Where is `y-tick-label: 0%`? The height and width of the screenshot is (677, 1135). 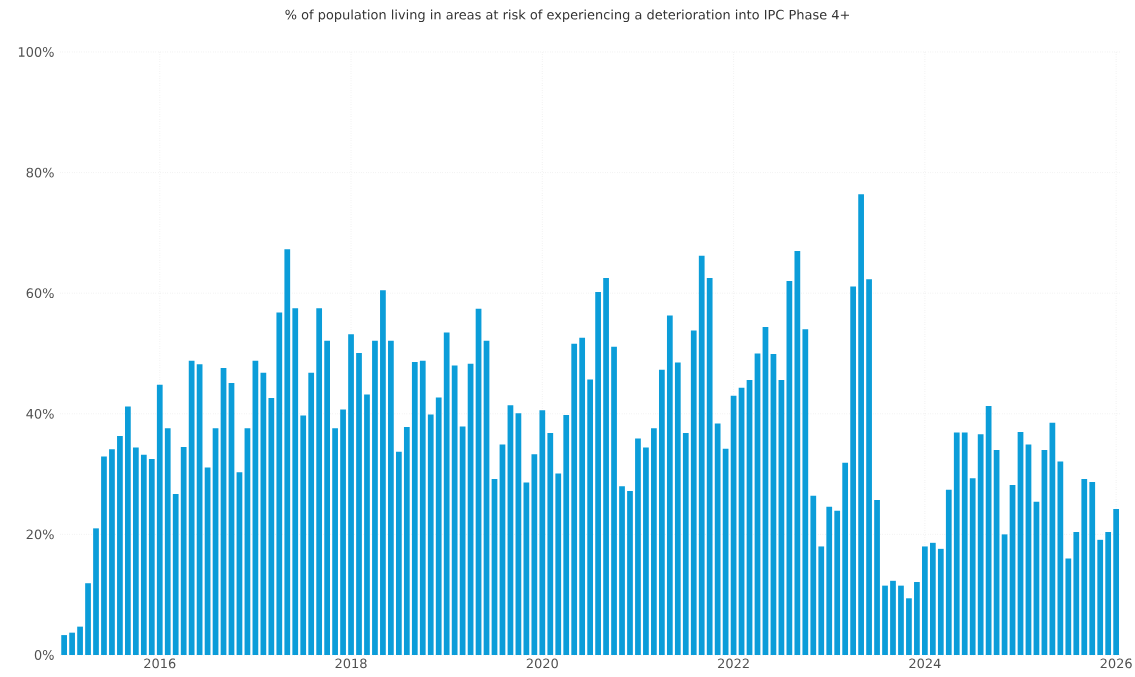 y-tick-label: 0% is located at coordinates (44, 655).